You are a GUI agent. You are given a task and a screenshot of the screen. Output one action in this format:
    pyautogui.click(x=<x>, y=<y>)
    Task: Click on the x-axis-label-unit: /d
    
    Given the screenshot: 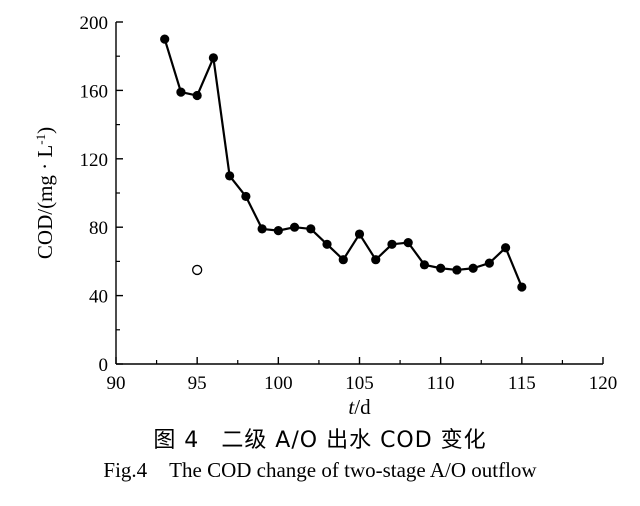 What is the action you would take?
    pyautogui.click(x=362, y=407)
    